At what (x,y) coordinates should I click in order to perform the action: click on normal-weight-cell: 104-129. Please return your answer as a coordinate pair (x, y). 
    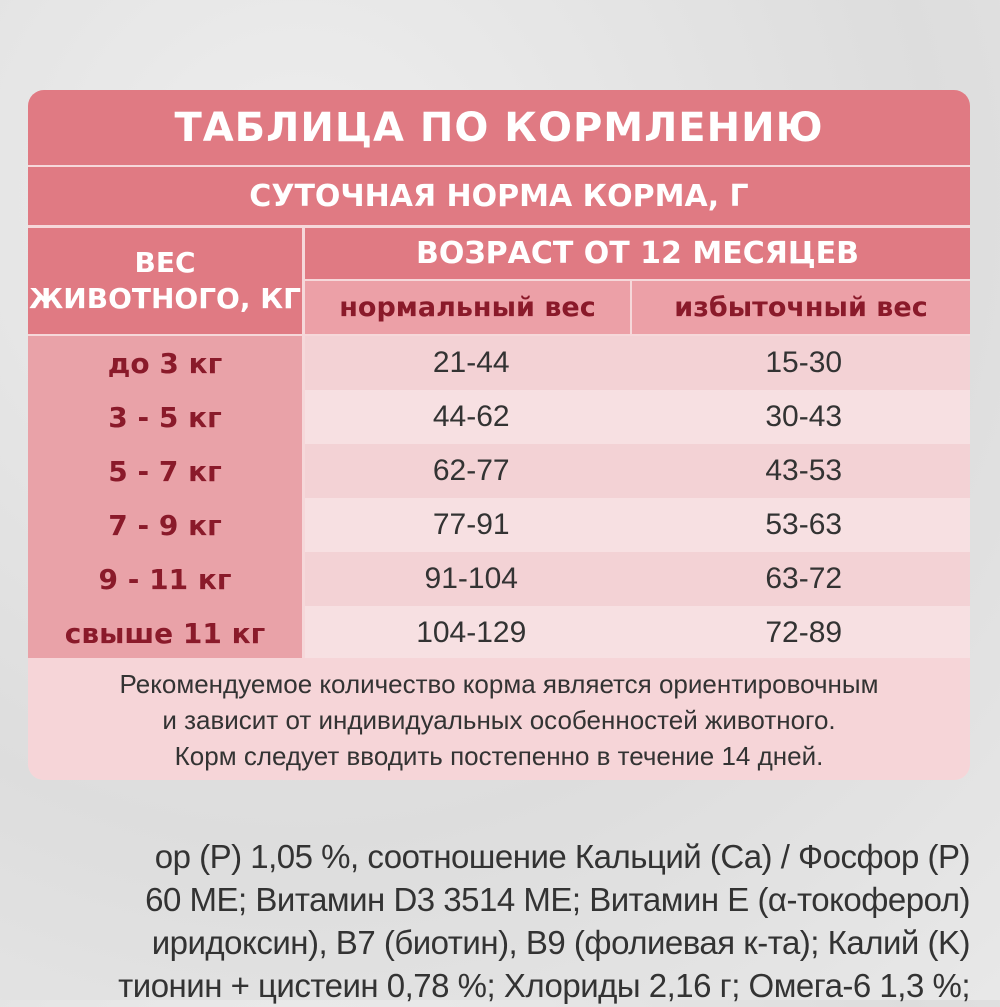
    Looking at the image, I should click on (471, 633).